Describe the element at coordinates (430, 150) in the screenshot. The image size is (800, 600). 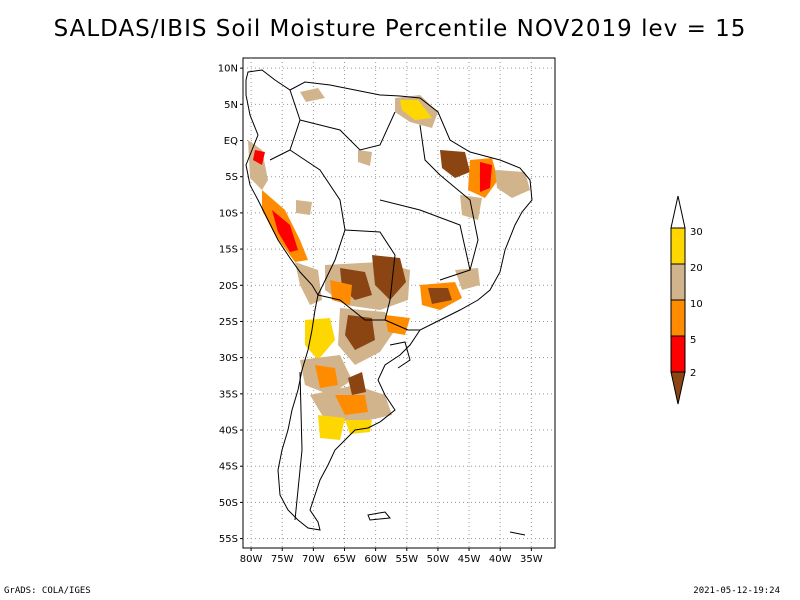
I see `border-amapa` at that location.